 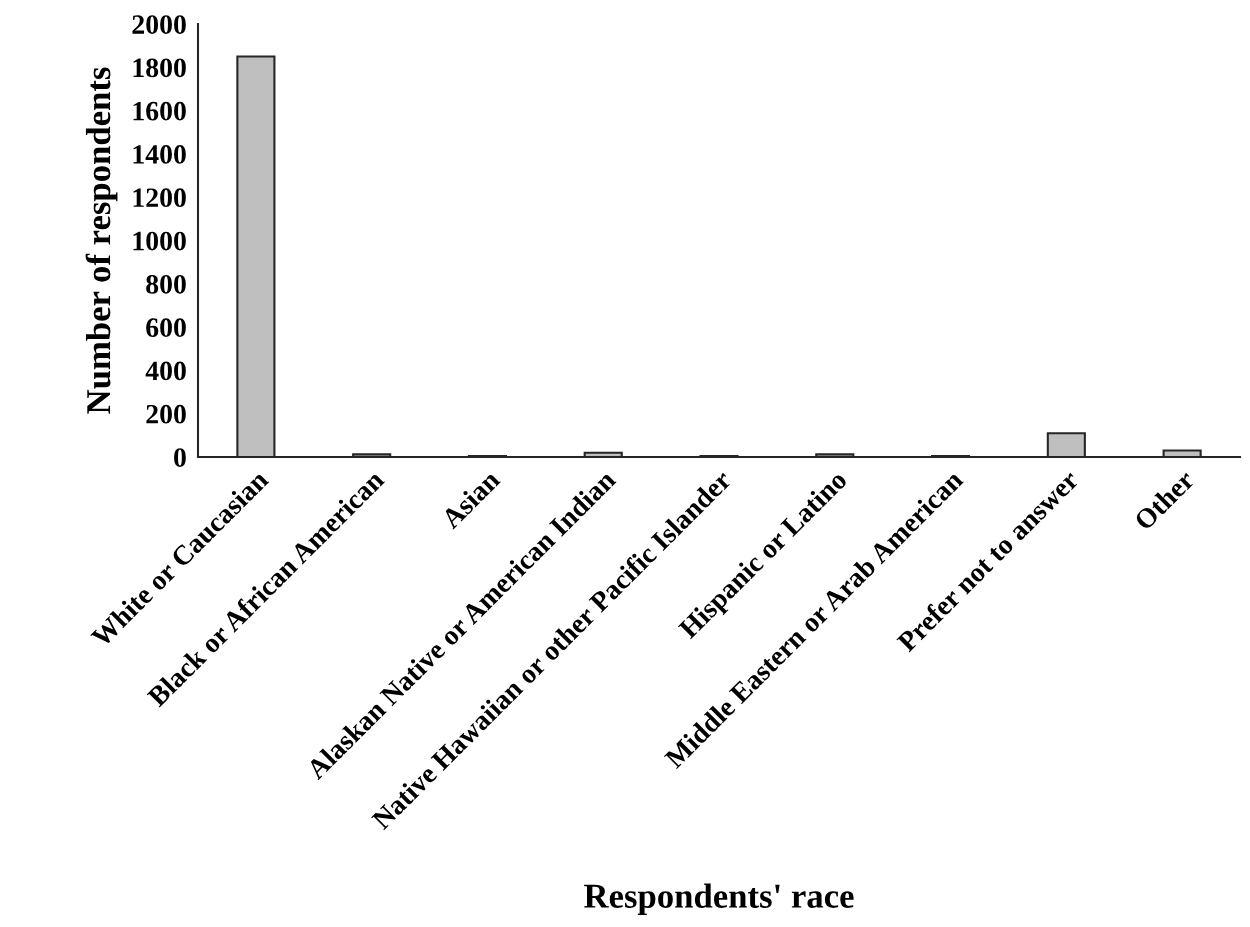 I want to click on y-tick-label: 1800, so click(x=159, y=68).